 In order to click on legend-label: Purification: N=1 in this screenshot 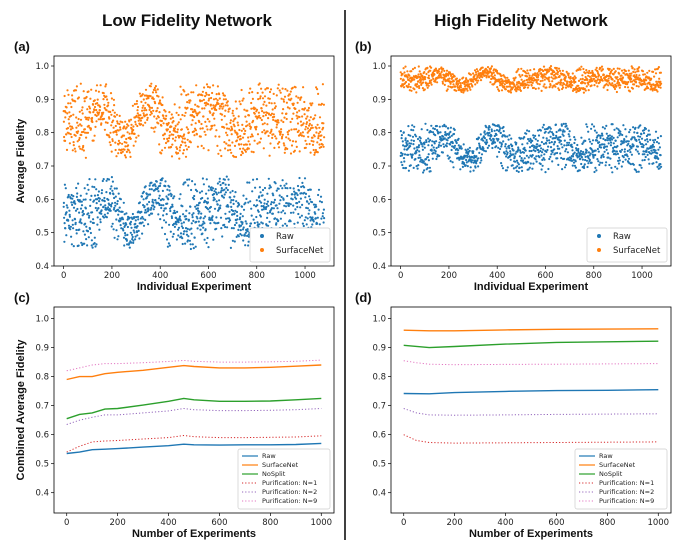, I will do `click(289, 483)`.